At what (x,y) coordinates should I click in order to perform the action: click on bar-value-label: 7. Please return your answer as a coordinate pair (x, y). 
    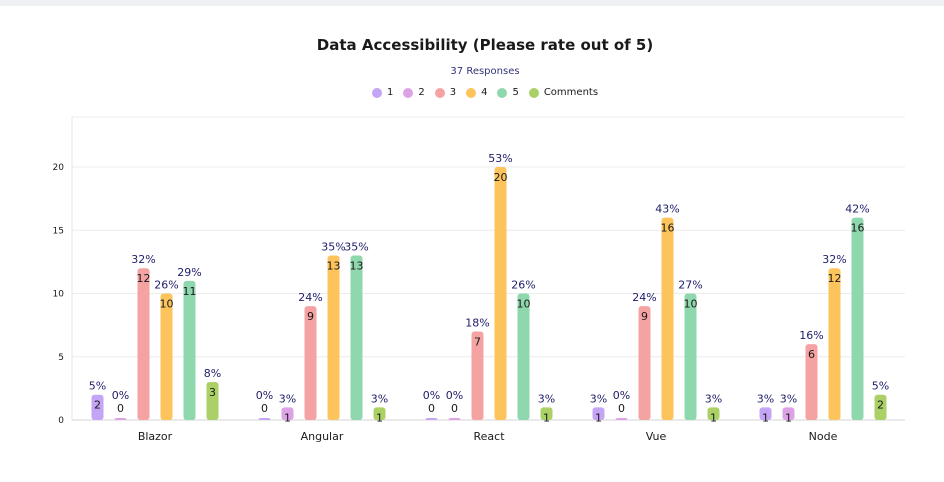
    Looking at the image, I should click on (477, 341).